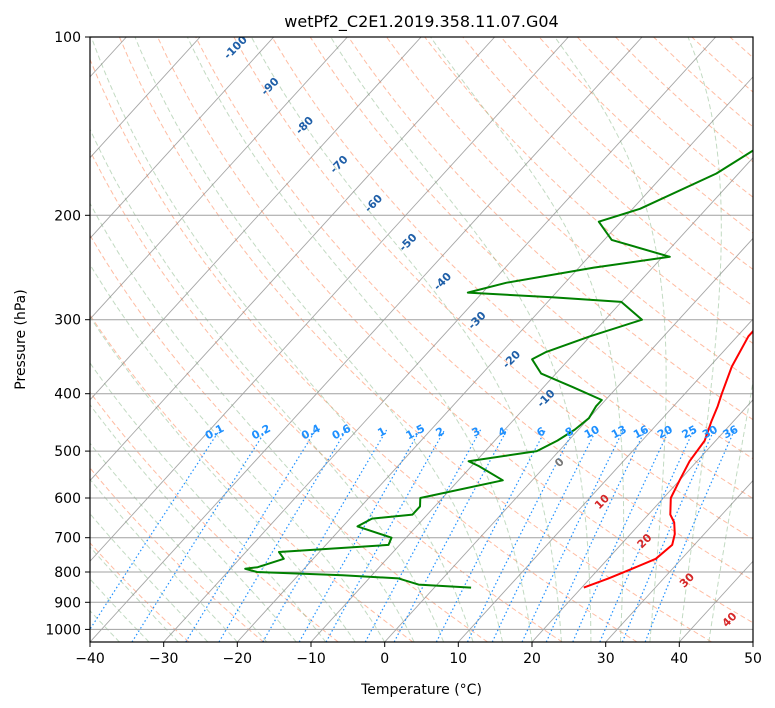 This screenshot has height=708, width=775. What do you see at coordinates (532, 659) in the screenshot?
I see `x-tick-label: 20` at bounding box center [532, 659].